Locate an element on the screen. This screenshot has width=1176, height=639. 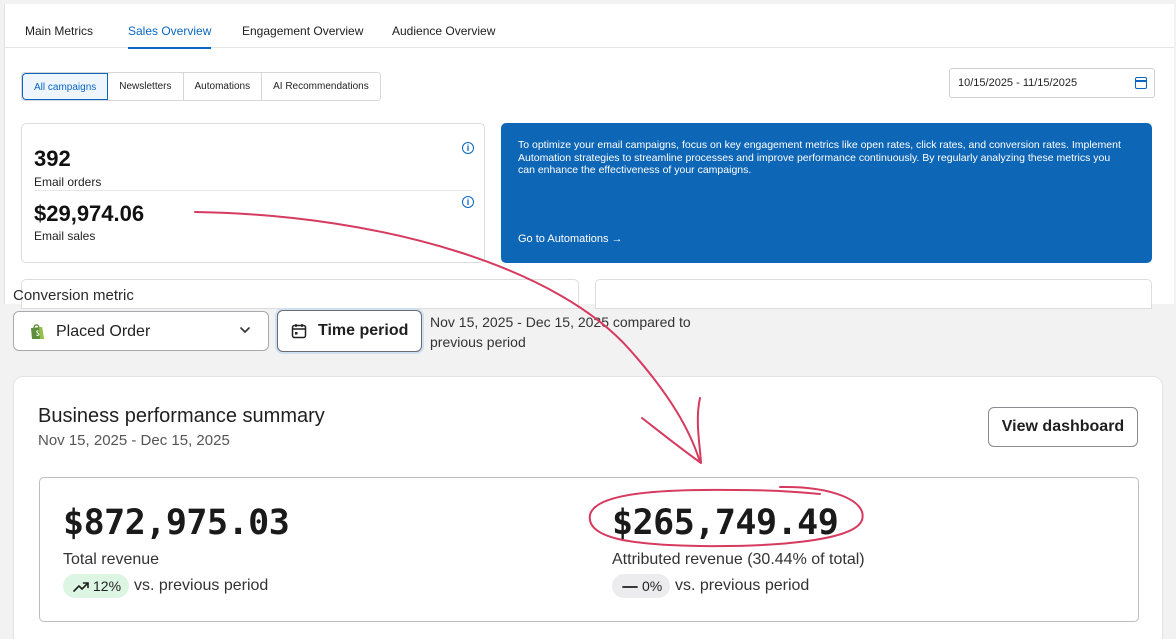
tab-audience-overview: Audience Overview is located at coordinates (444, 31).